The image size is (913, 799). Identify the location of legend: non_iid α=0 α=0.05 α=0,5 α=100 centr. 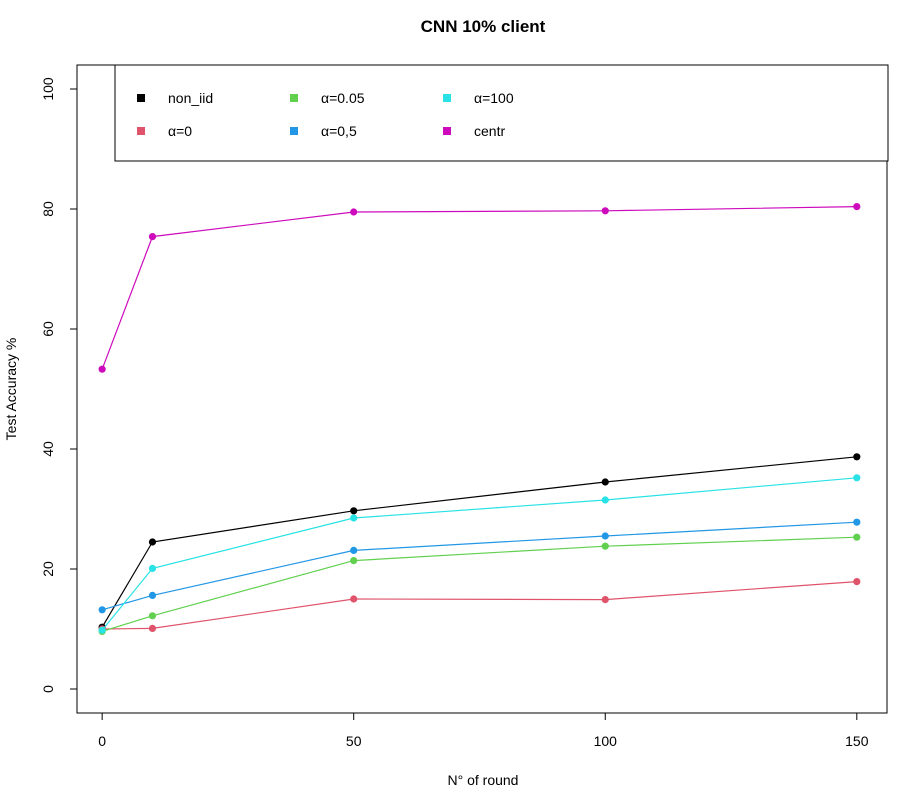
(501, 113).